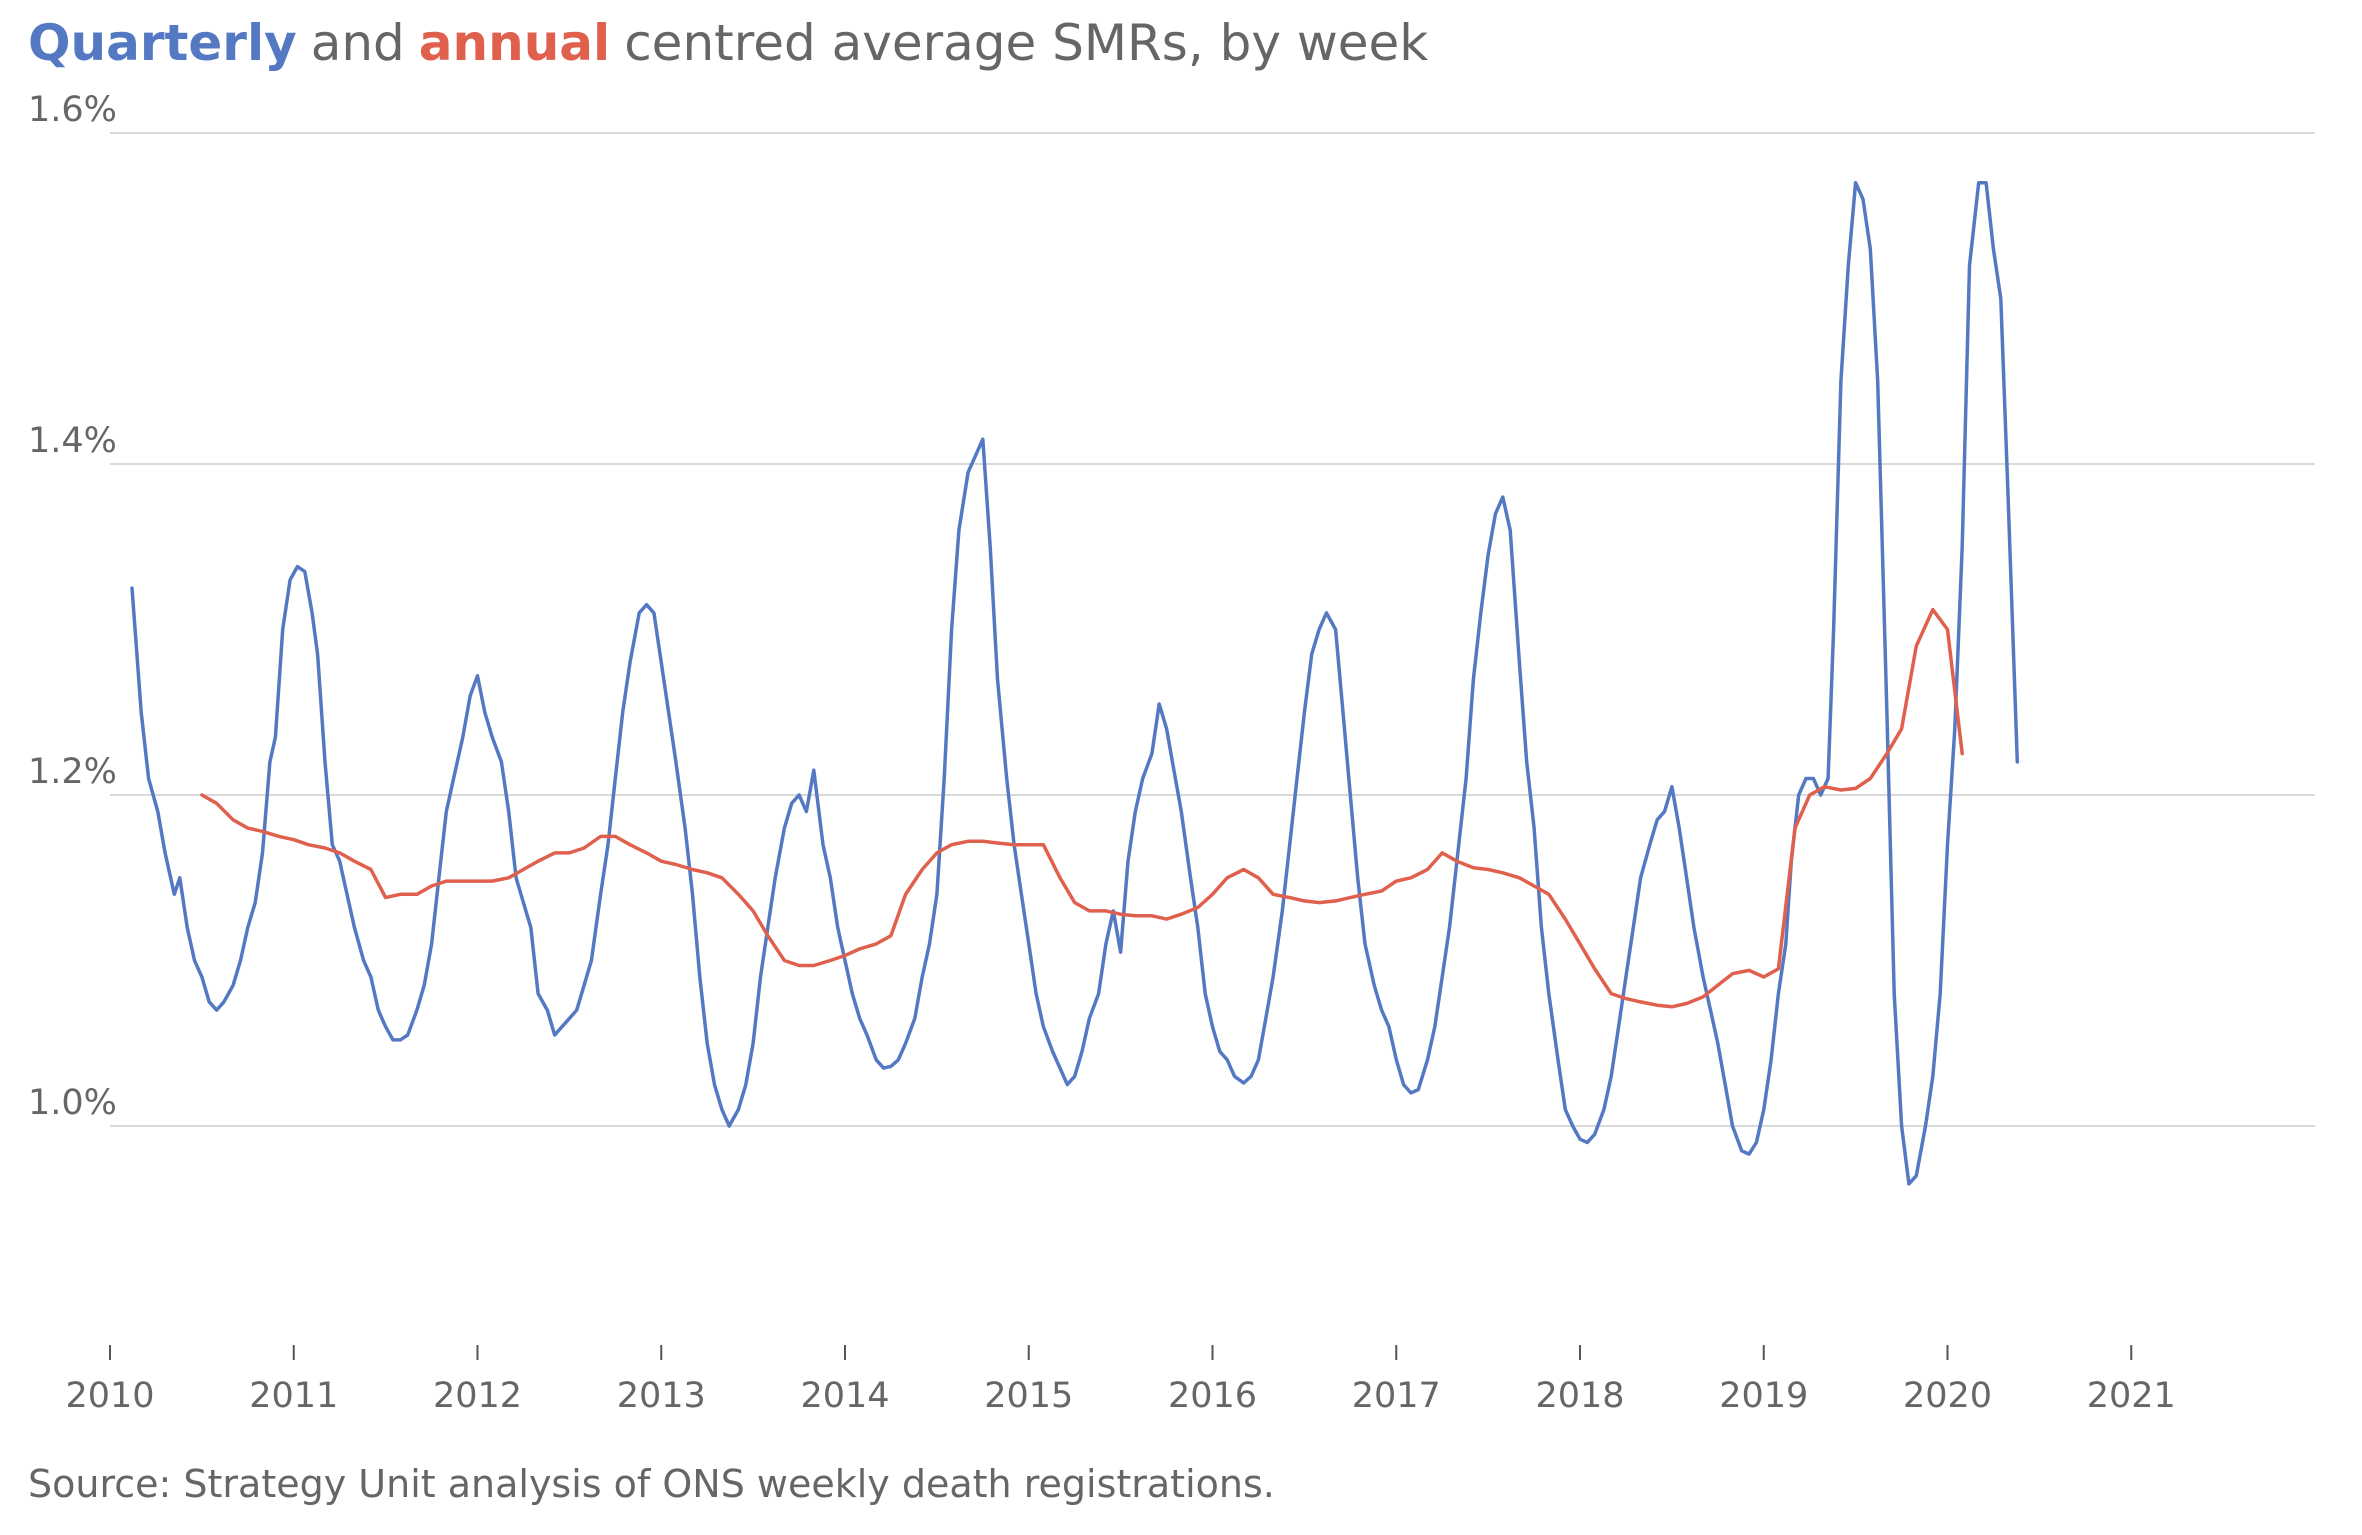  I want to click on x-tick-label: 2016, so click(1212, 1396).